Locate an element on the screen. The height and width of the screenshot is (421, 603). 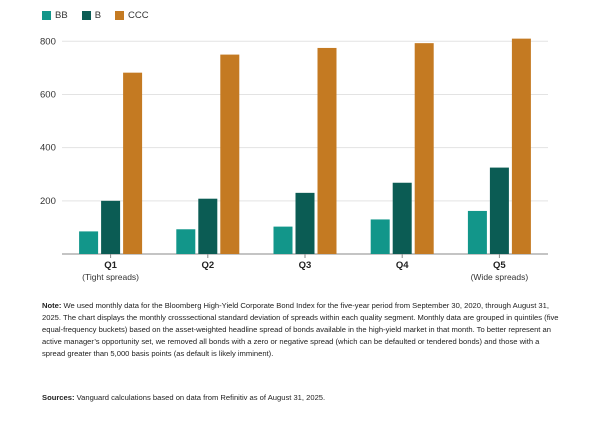
y-tick-label-600: 600 is located at coordinates (48, 94).